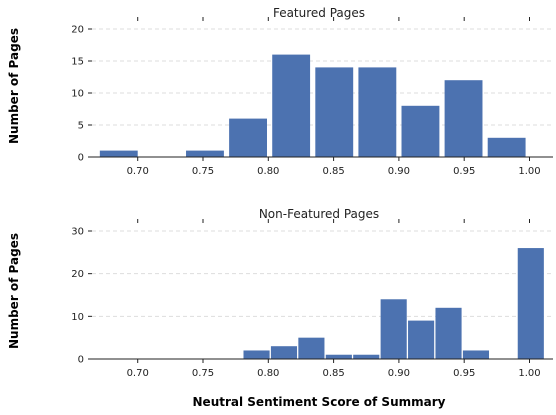 This screenshot has height=415, width=556. I want to click on x-axis-label: Neutral Sentiment Score of Summary, so click(319, 402).